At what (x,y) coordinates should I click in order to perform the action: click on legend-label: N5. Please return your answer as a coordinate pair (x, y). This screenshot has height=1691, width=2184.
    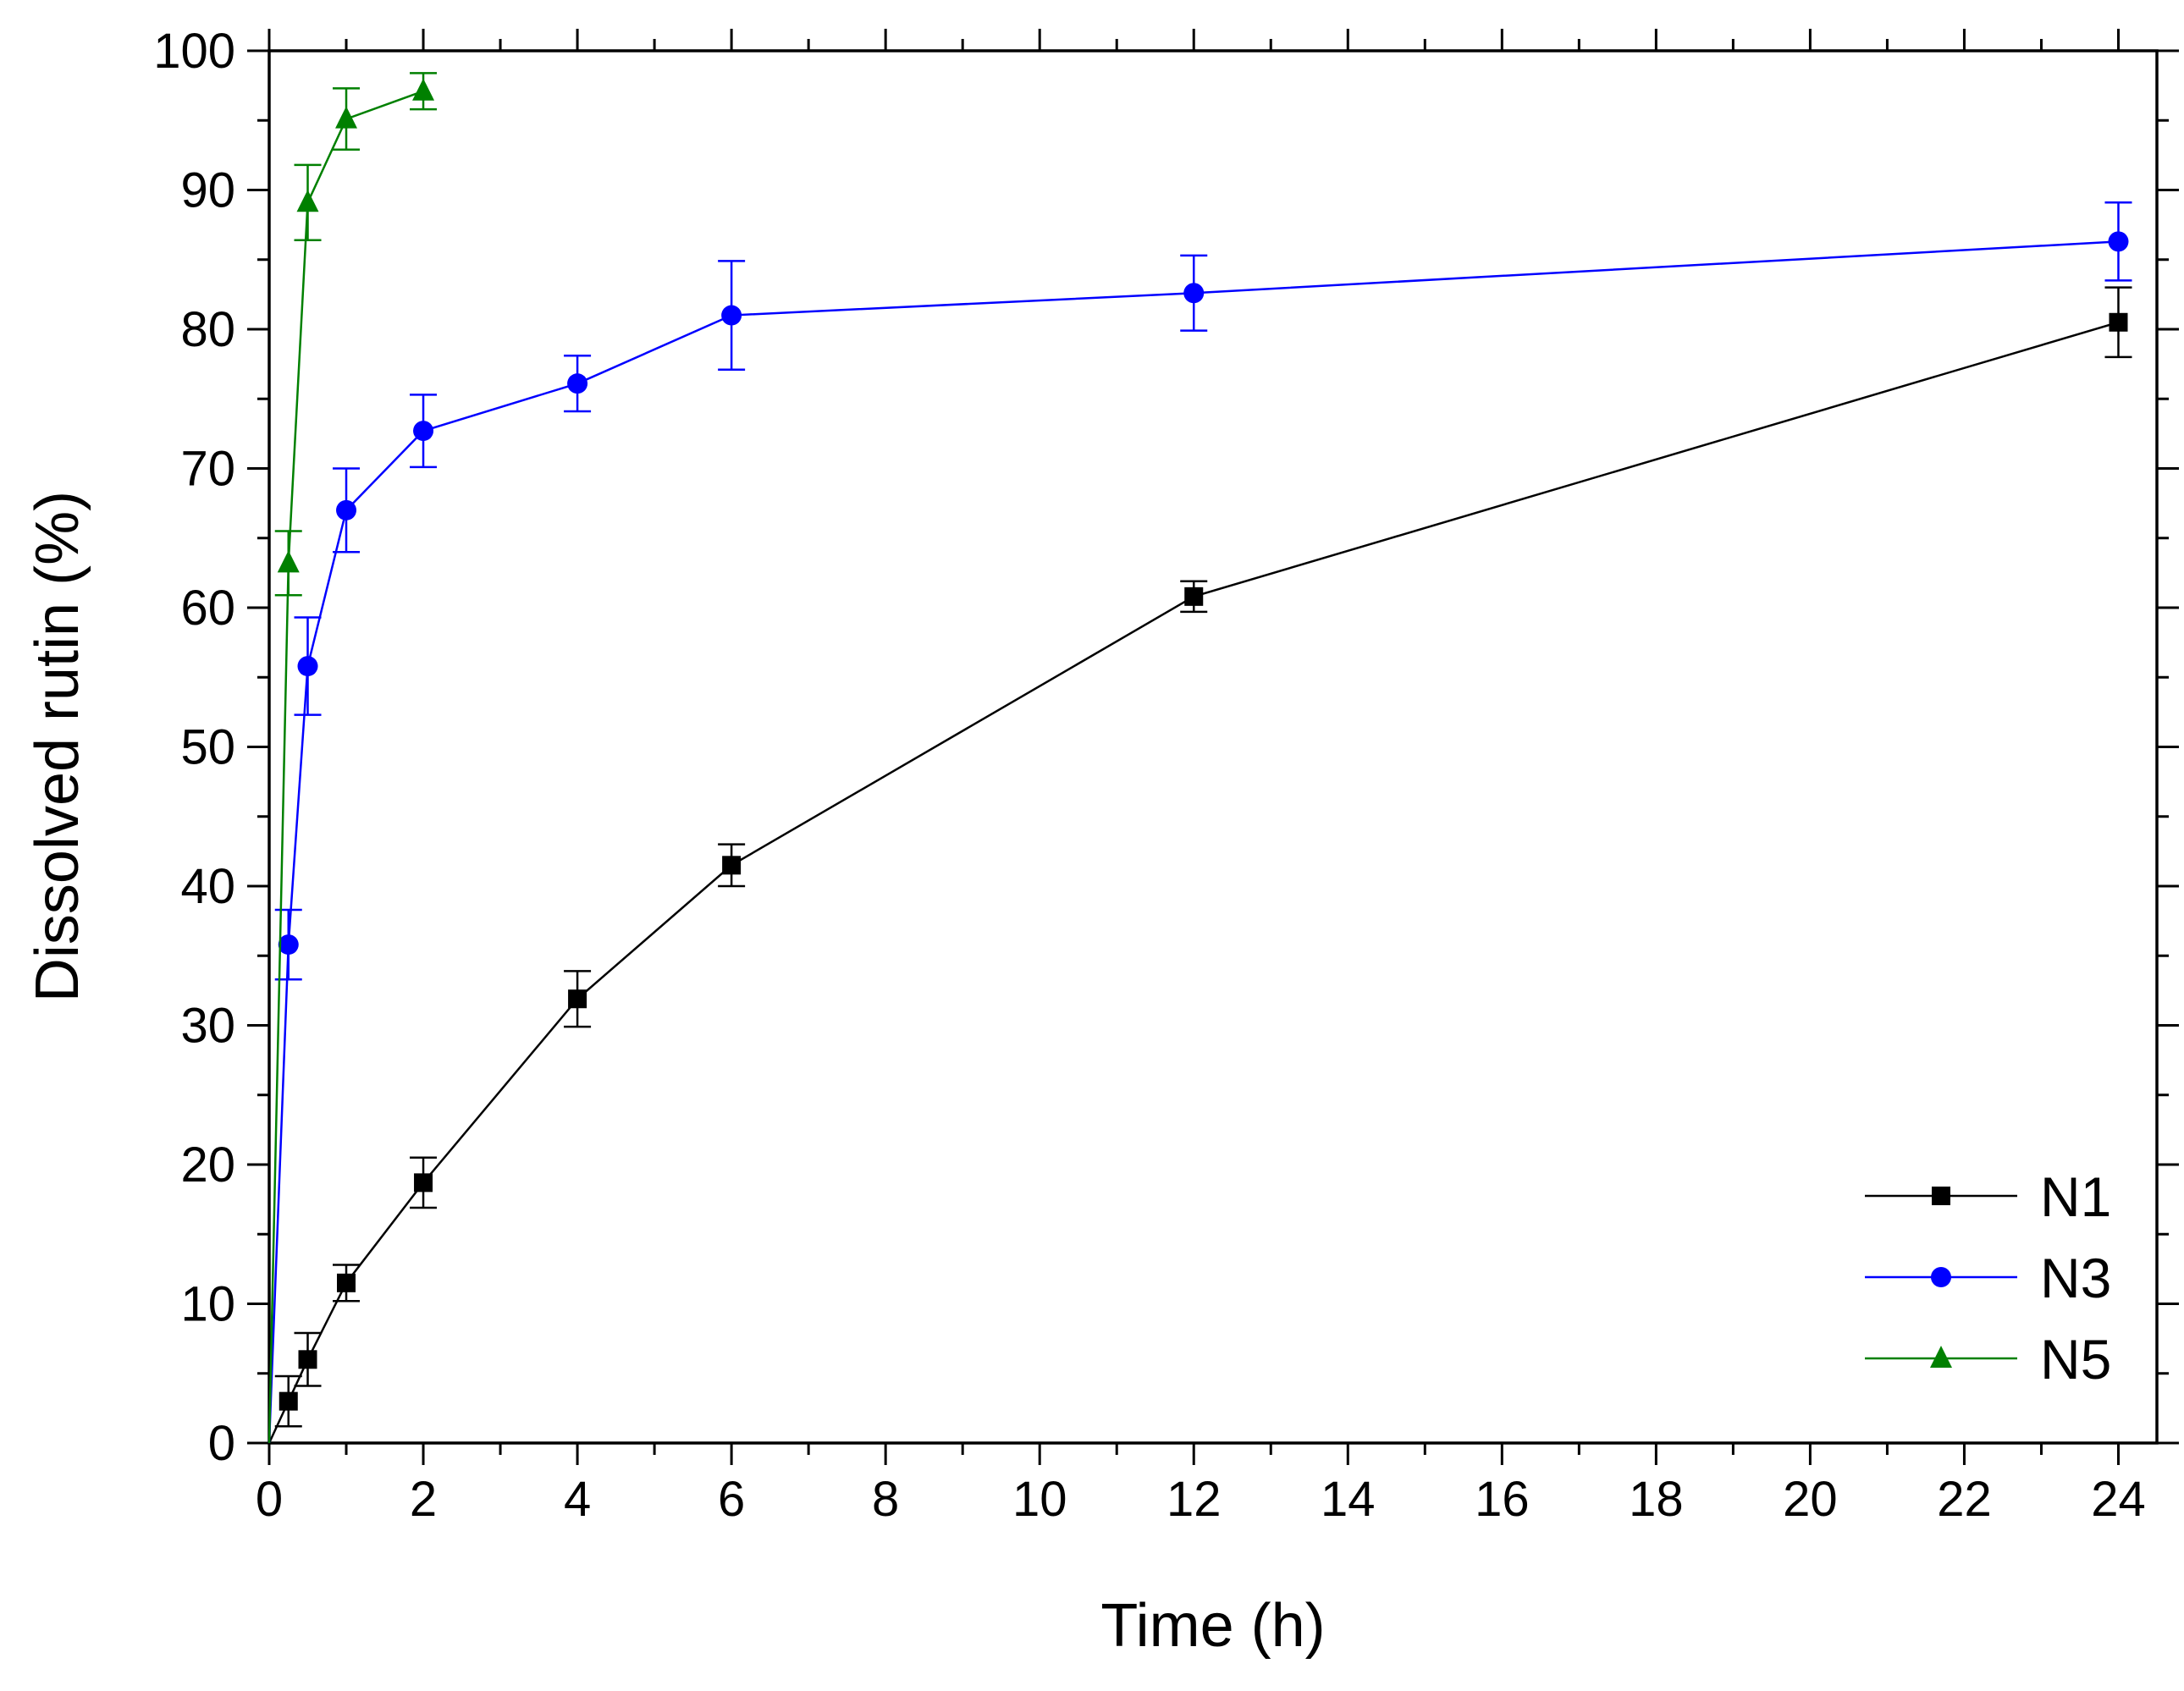
    Looking at the image, I should click on (2076, 1359).